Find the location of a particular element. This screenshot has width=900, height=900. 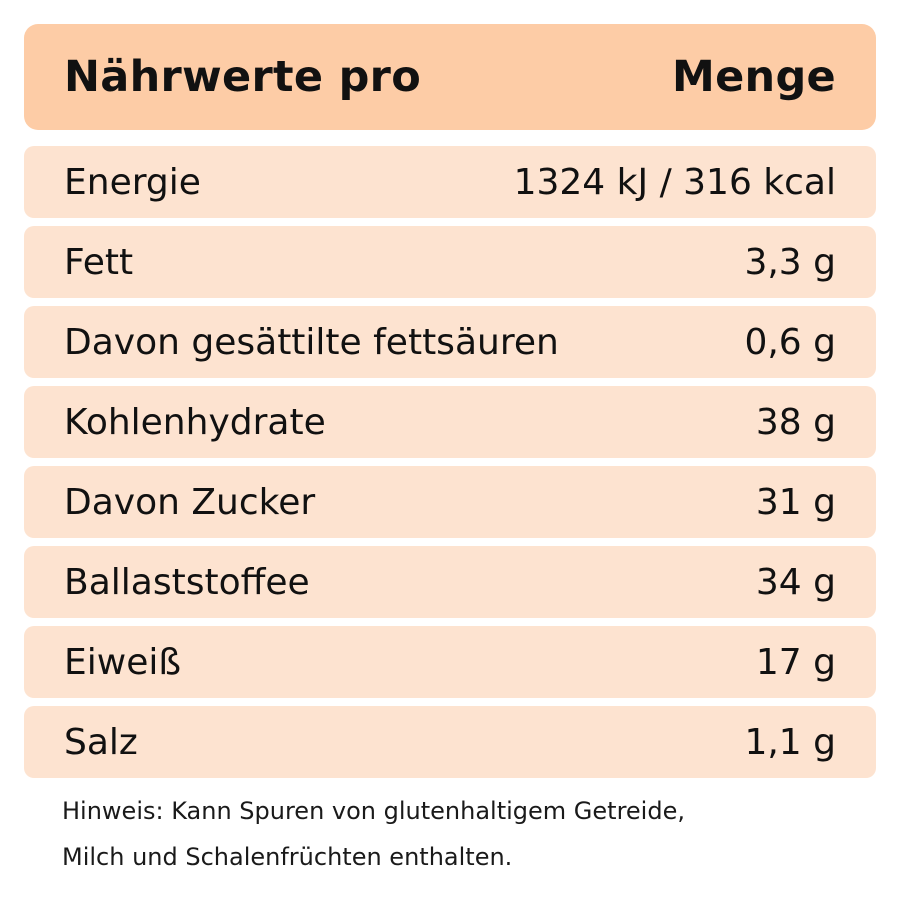

table-row-sugar: Davon Zucker 31 g is located at coordinates (450, 502).